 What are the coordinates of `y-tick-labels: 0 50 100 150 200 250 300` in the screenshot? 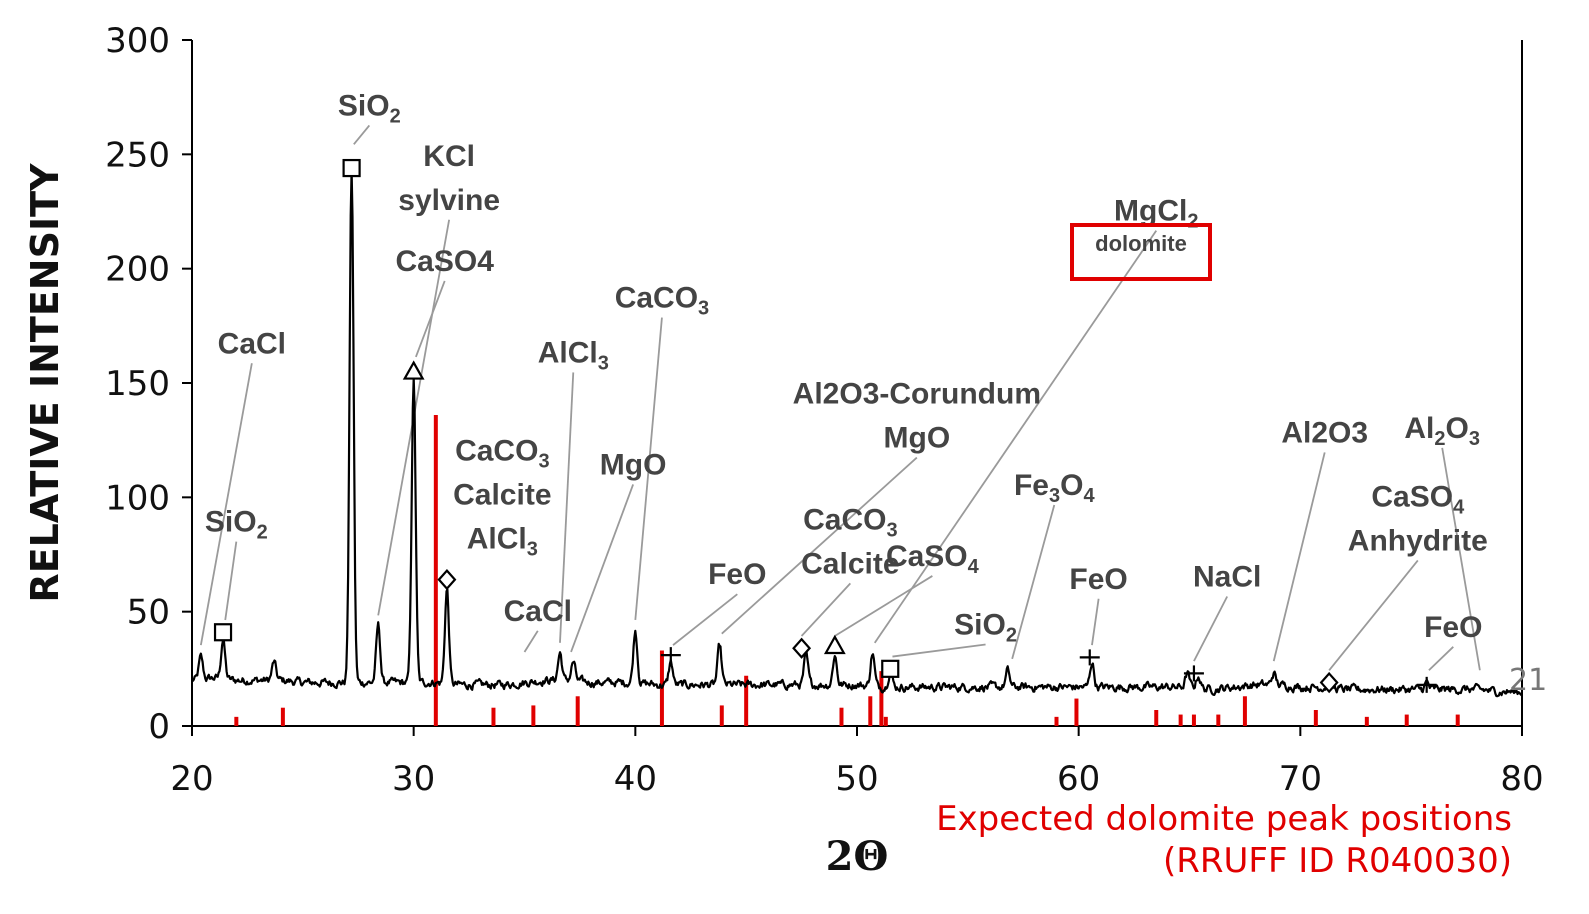 It's located at (148, 384).